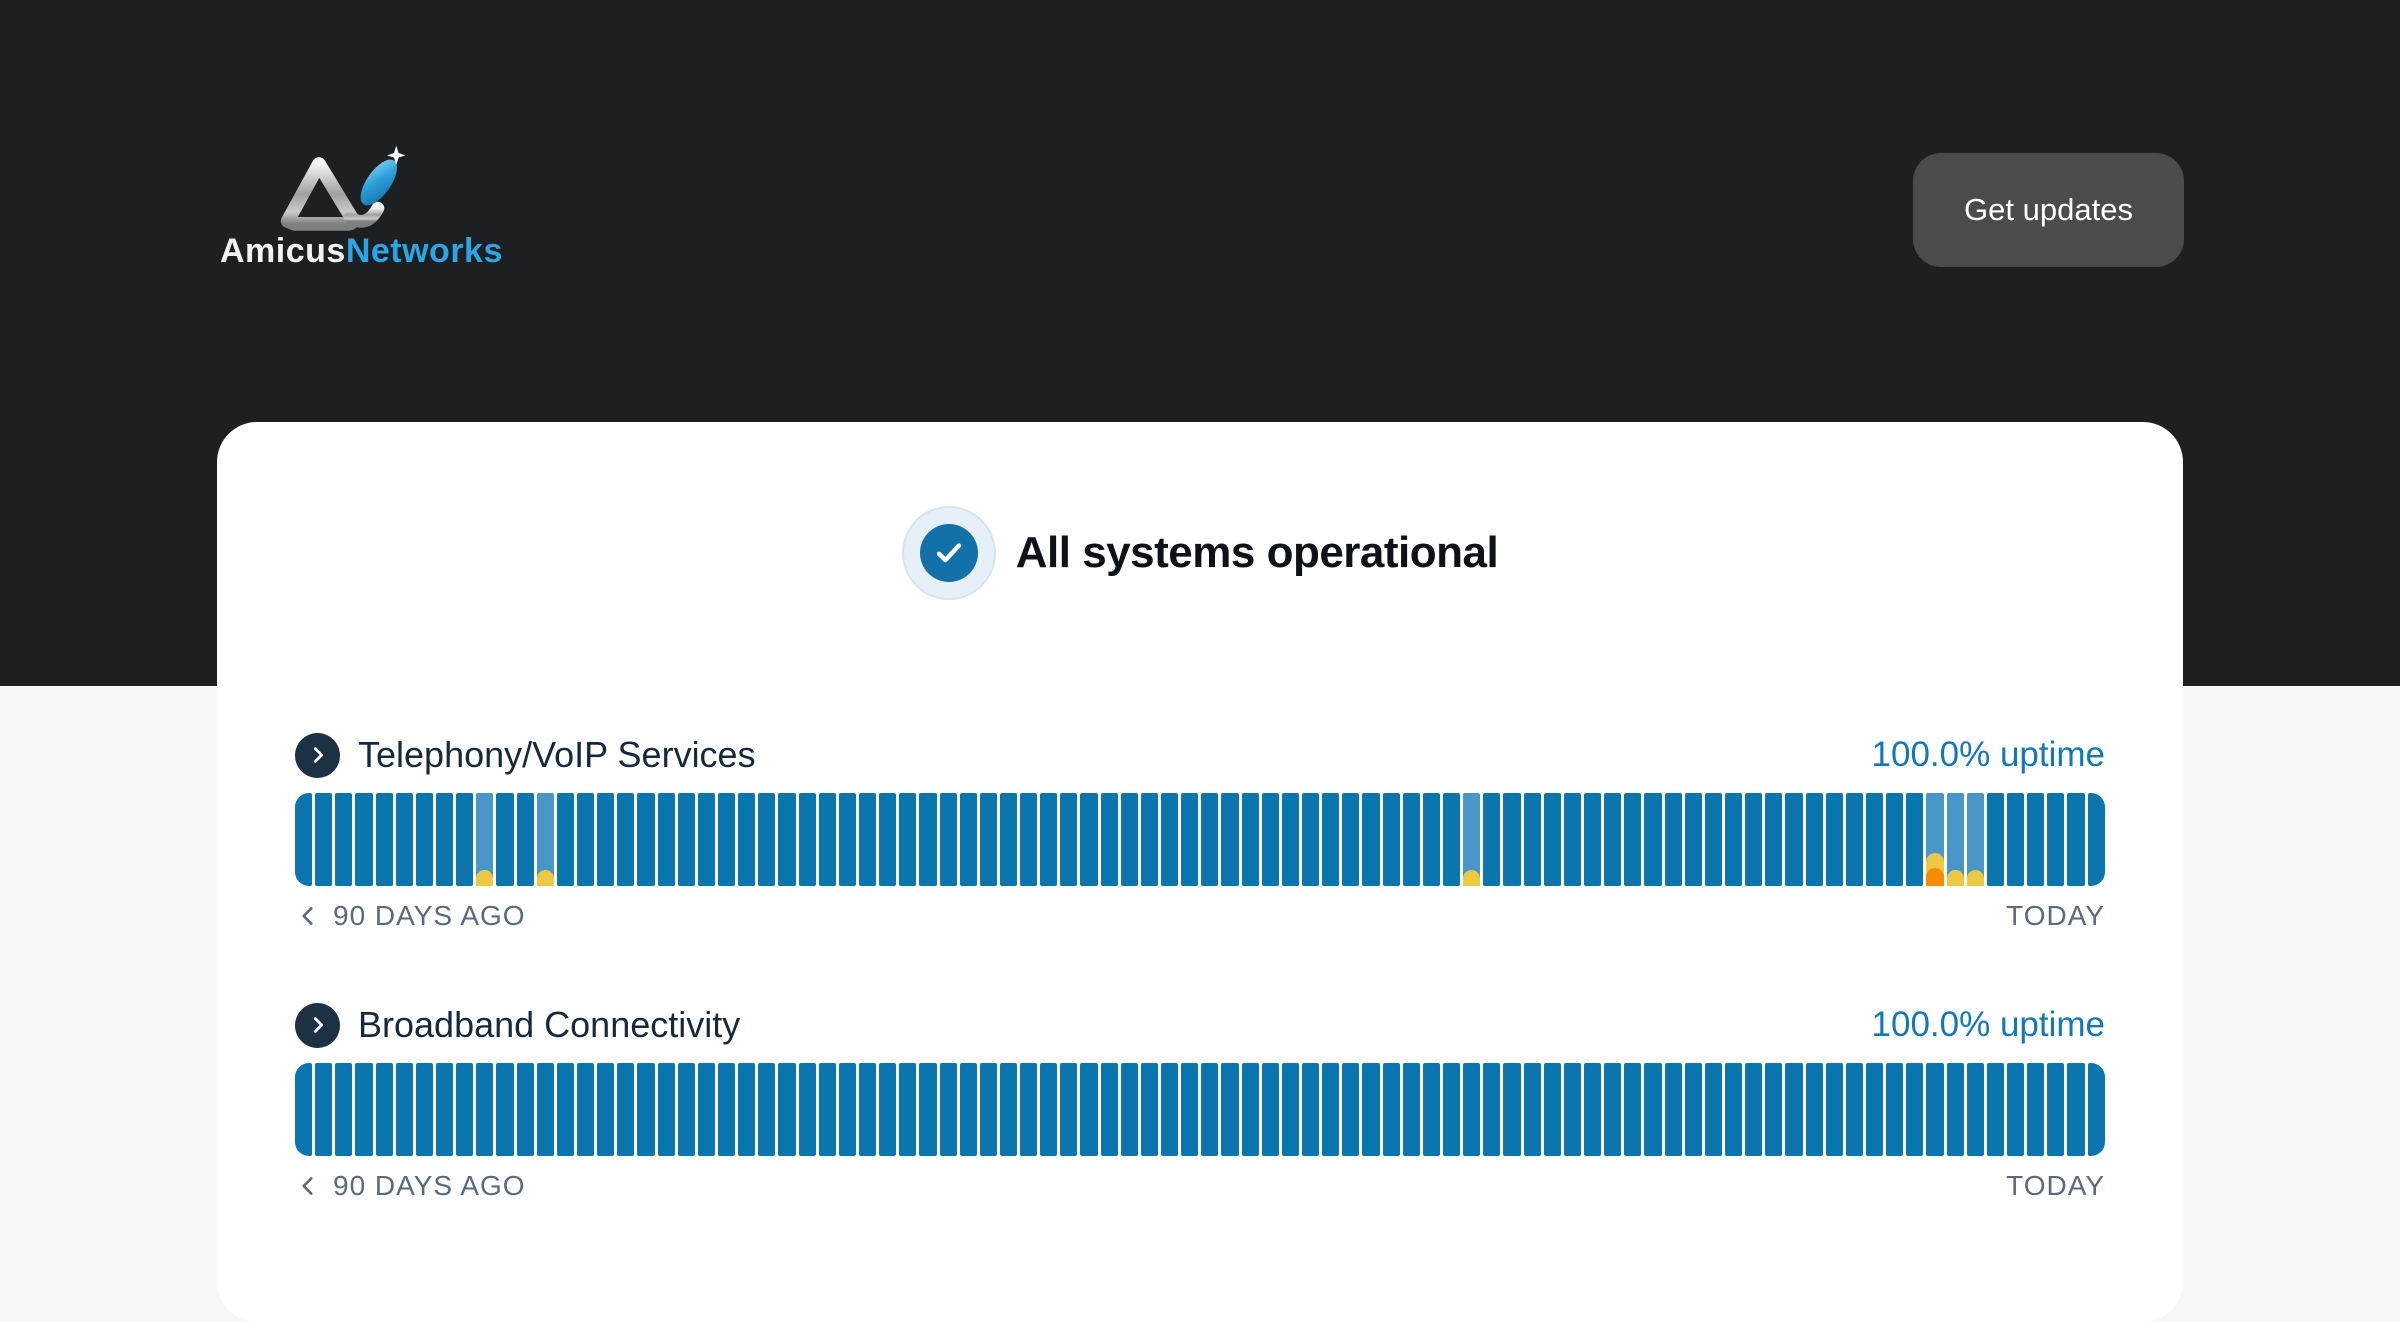 This screenshot has height=1322, width=2400. I want to click on get-updates-button: Get updates, so click(2048, 210).